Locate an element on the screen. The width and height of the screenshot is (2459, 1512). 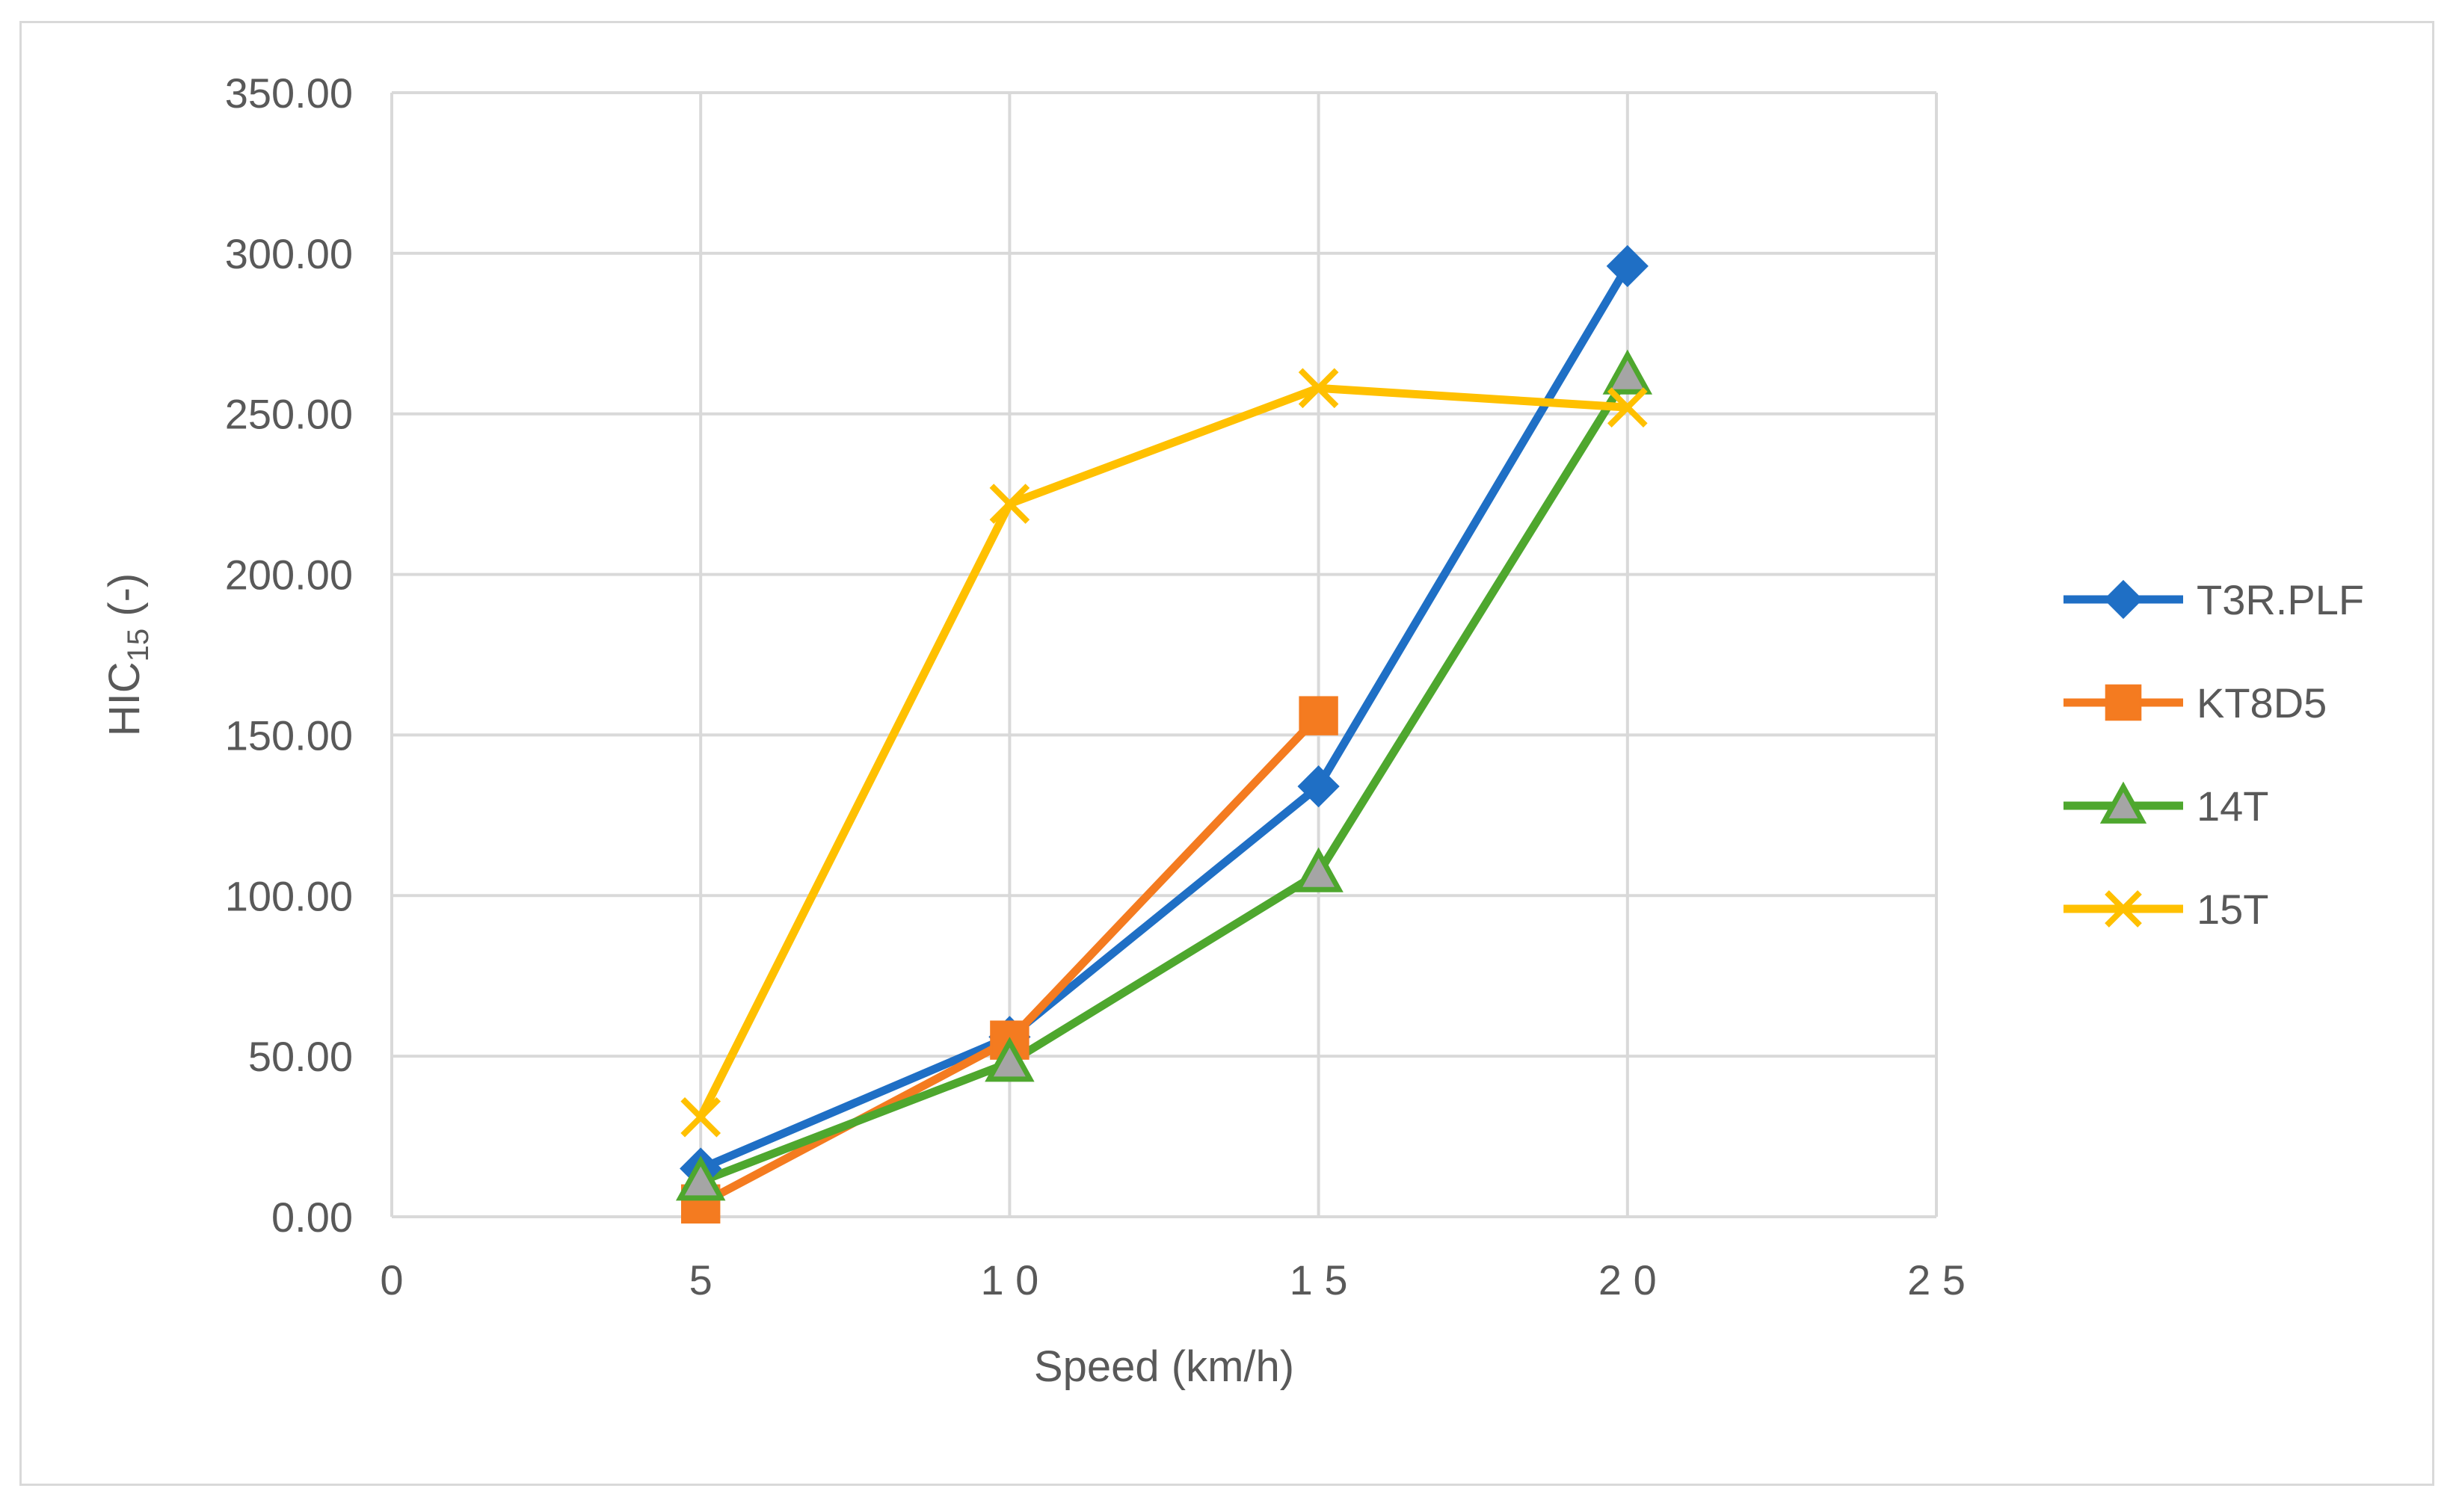
x-tick-label: 1 5 is located at coordinates (1319, 1279).